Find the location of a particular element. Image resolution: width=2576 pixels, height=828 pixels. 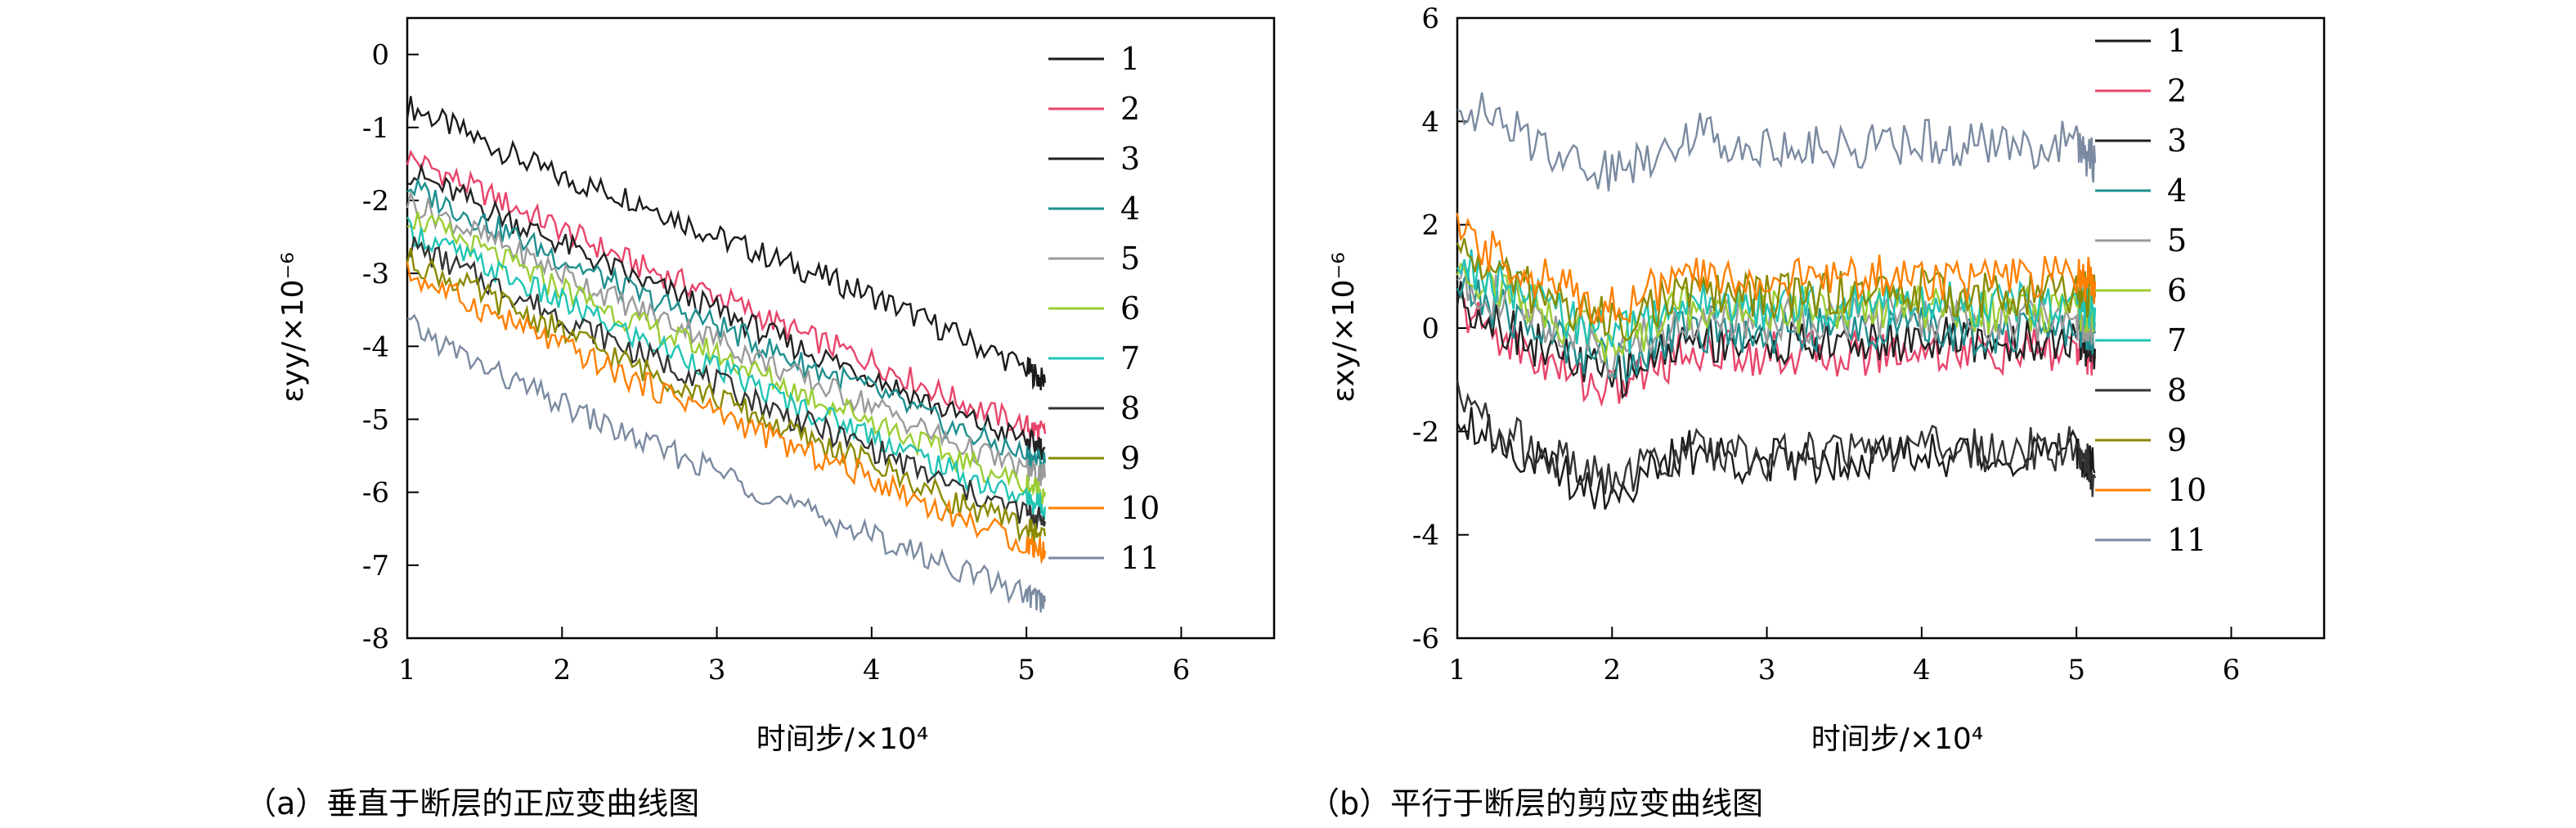

y-axis-label-b: εxy/×10⁻⁶ is located at coordinates (1344, 328).